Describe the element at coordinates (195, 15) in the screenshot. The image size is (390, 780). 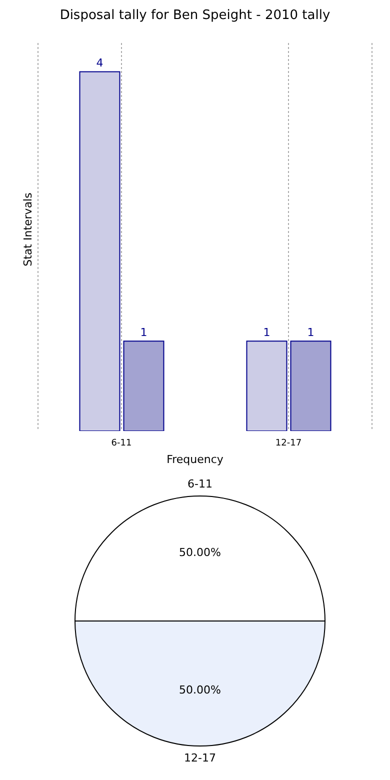
I see `chart-title: Disposal tally for Ben Speight - 2010 tally` at that location.